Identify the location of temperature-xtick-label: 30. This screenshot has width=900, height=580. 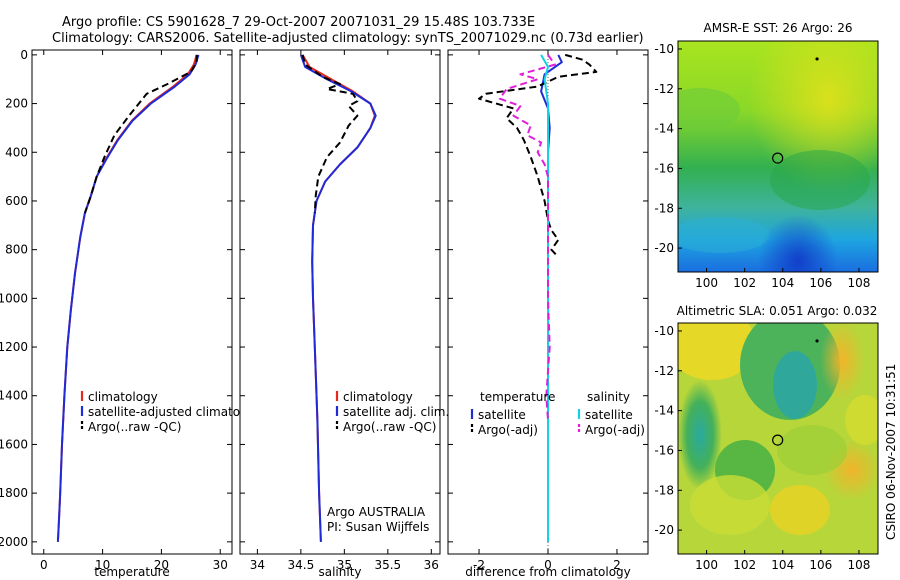
(220, 565).